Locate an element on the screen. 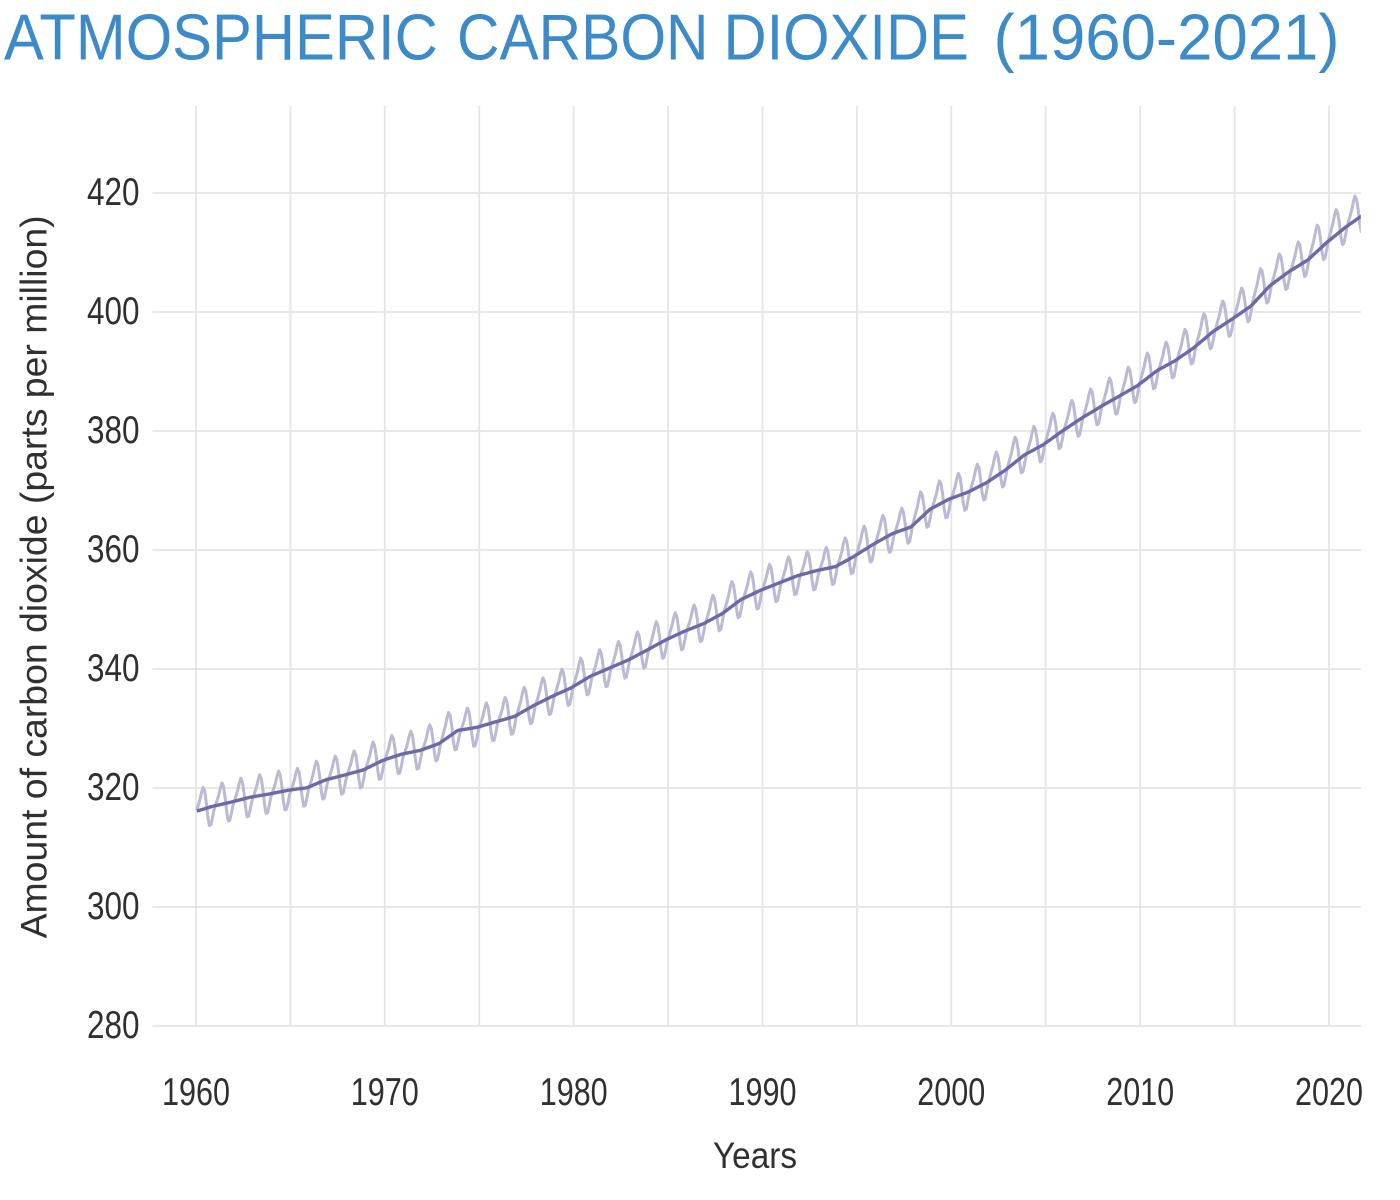 The image size is (1400, 1200). svg-text: 280 is located at coordinates (113, 1025).